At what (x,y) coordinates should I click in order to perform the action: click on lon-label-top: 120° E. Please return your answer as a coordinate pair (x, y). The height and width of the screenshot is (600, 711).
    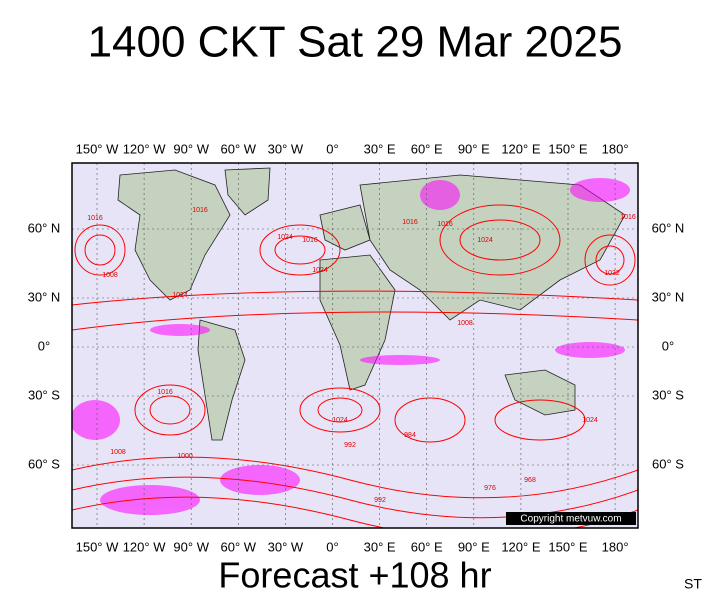
    Looking at the image, I should click on (521, 148).